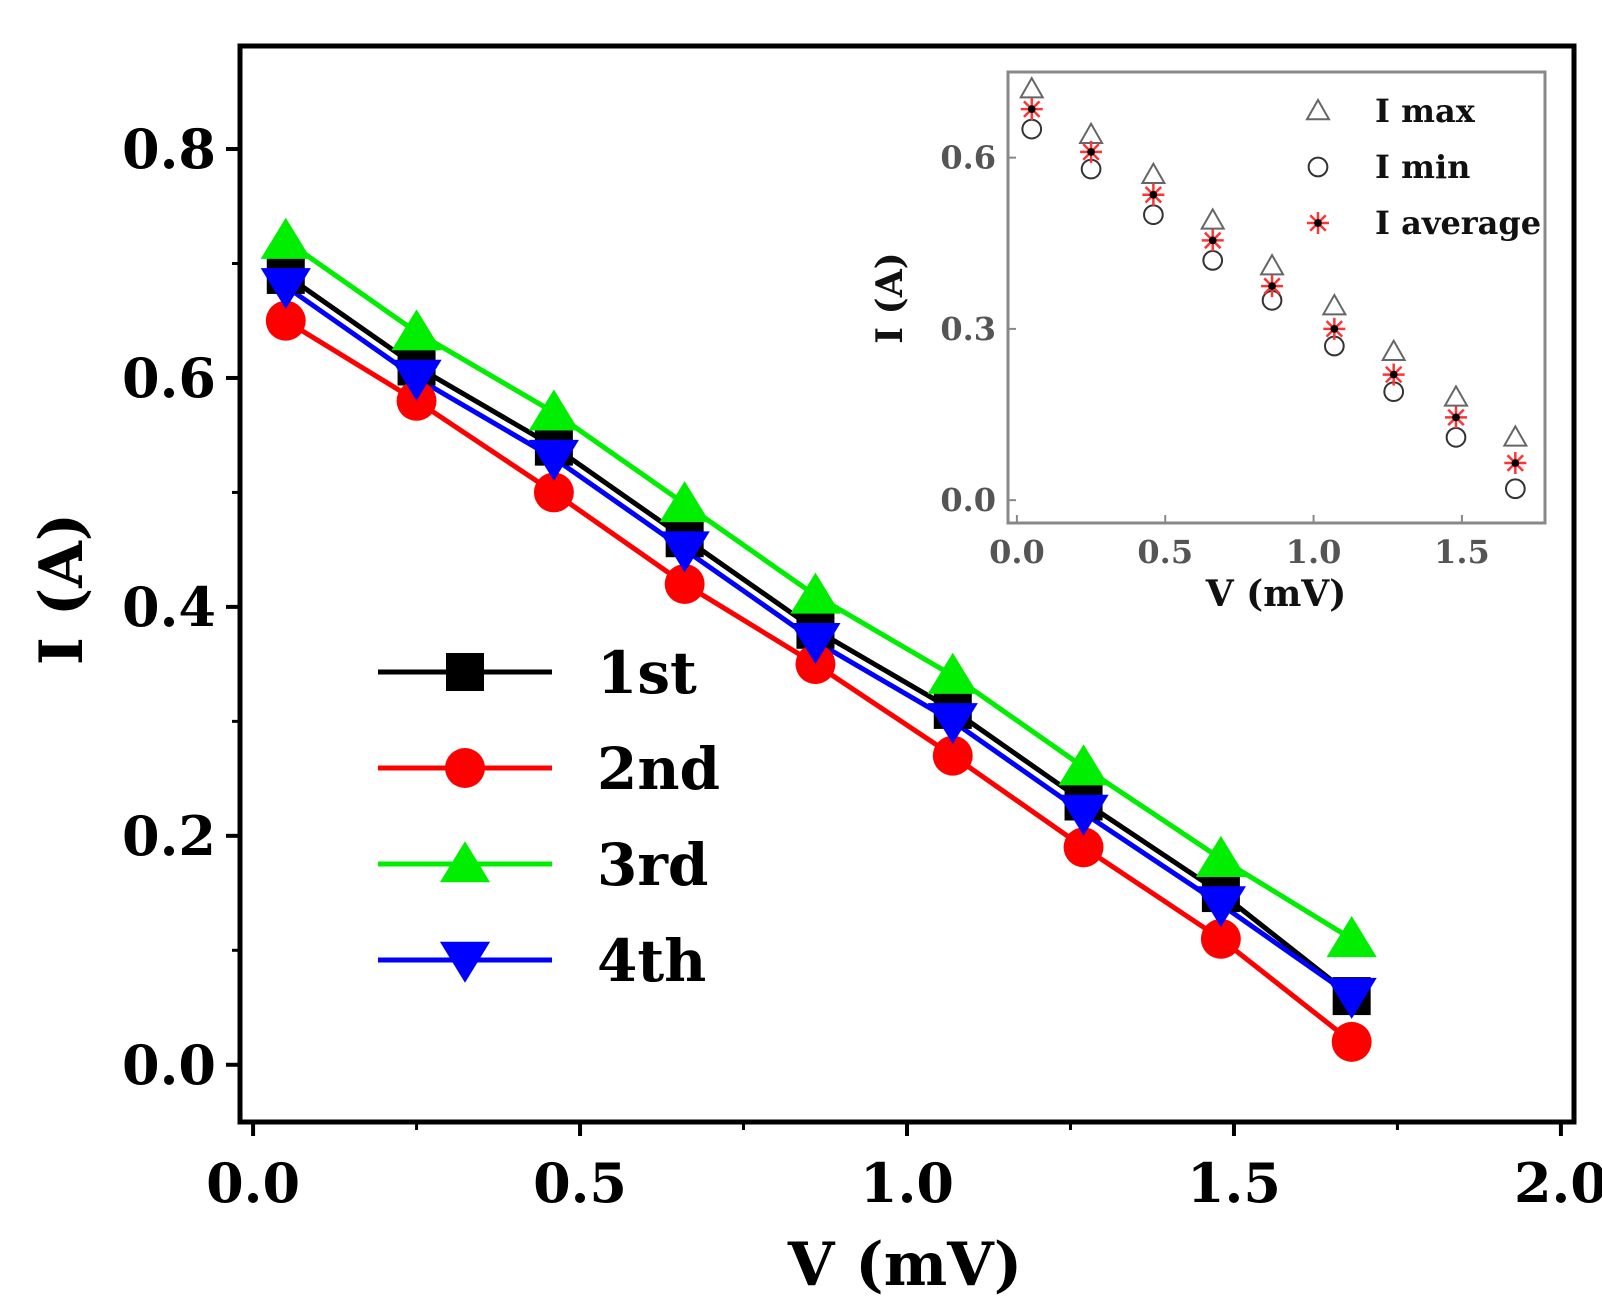 This screenshot has width=1602, height=1314. Describe the element at coordinates (1515, 489) in the screenshot. I see `inset-point-I min` at that location.